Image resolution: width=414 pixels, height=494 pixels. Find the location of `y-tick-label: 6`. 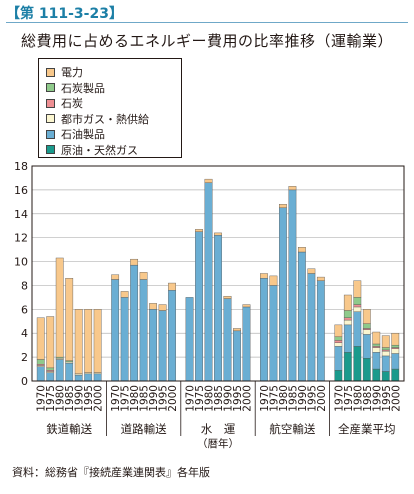

y-tick-label: 6 is located at coordinates (24, 309).